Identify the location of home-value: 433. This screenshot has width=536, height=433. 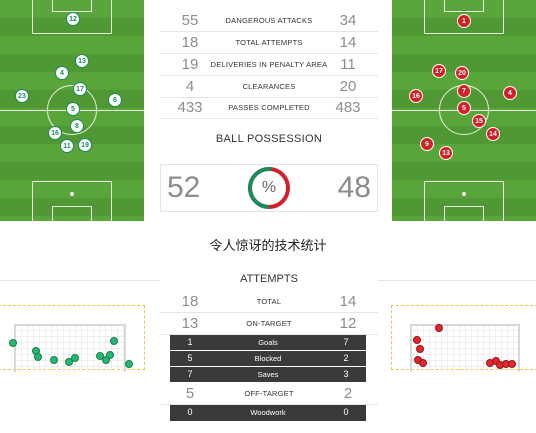
(190, 107).